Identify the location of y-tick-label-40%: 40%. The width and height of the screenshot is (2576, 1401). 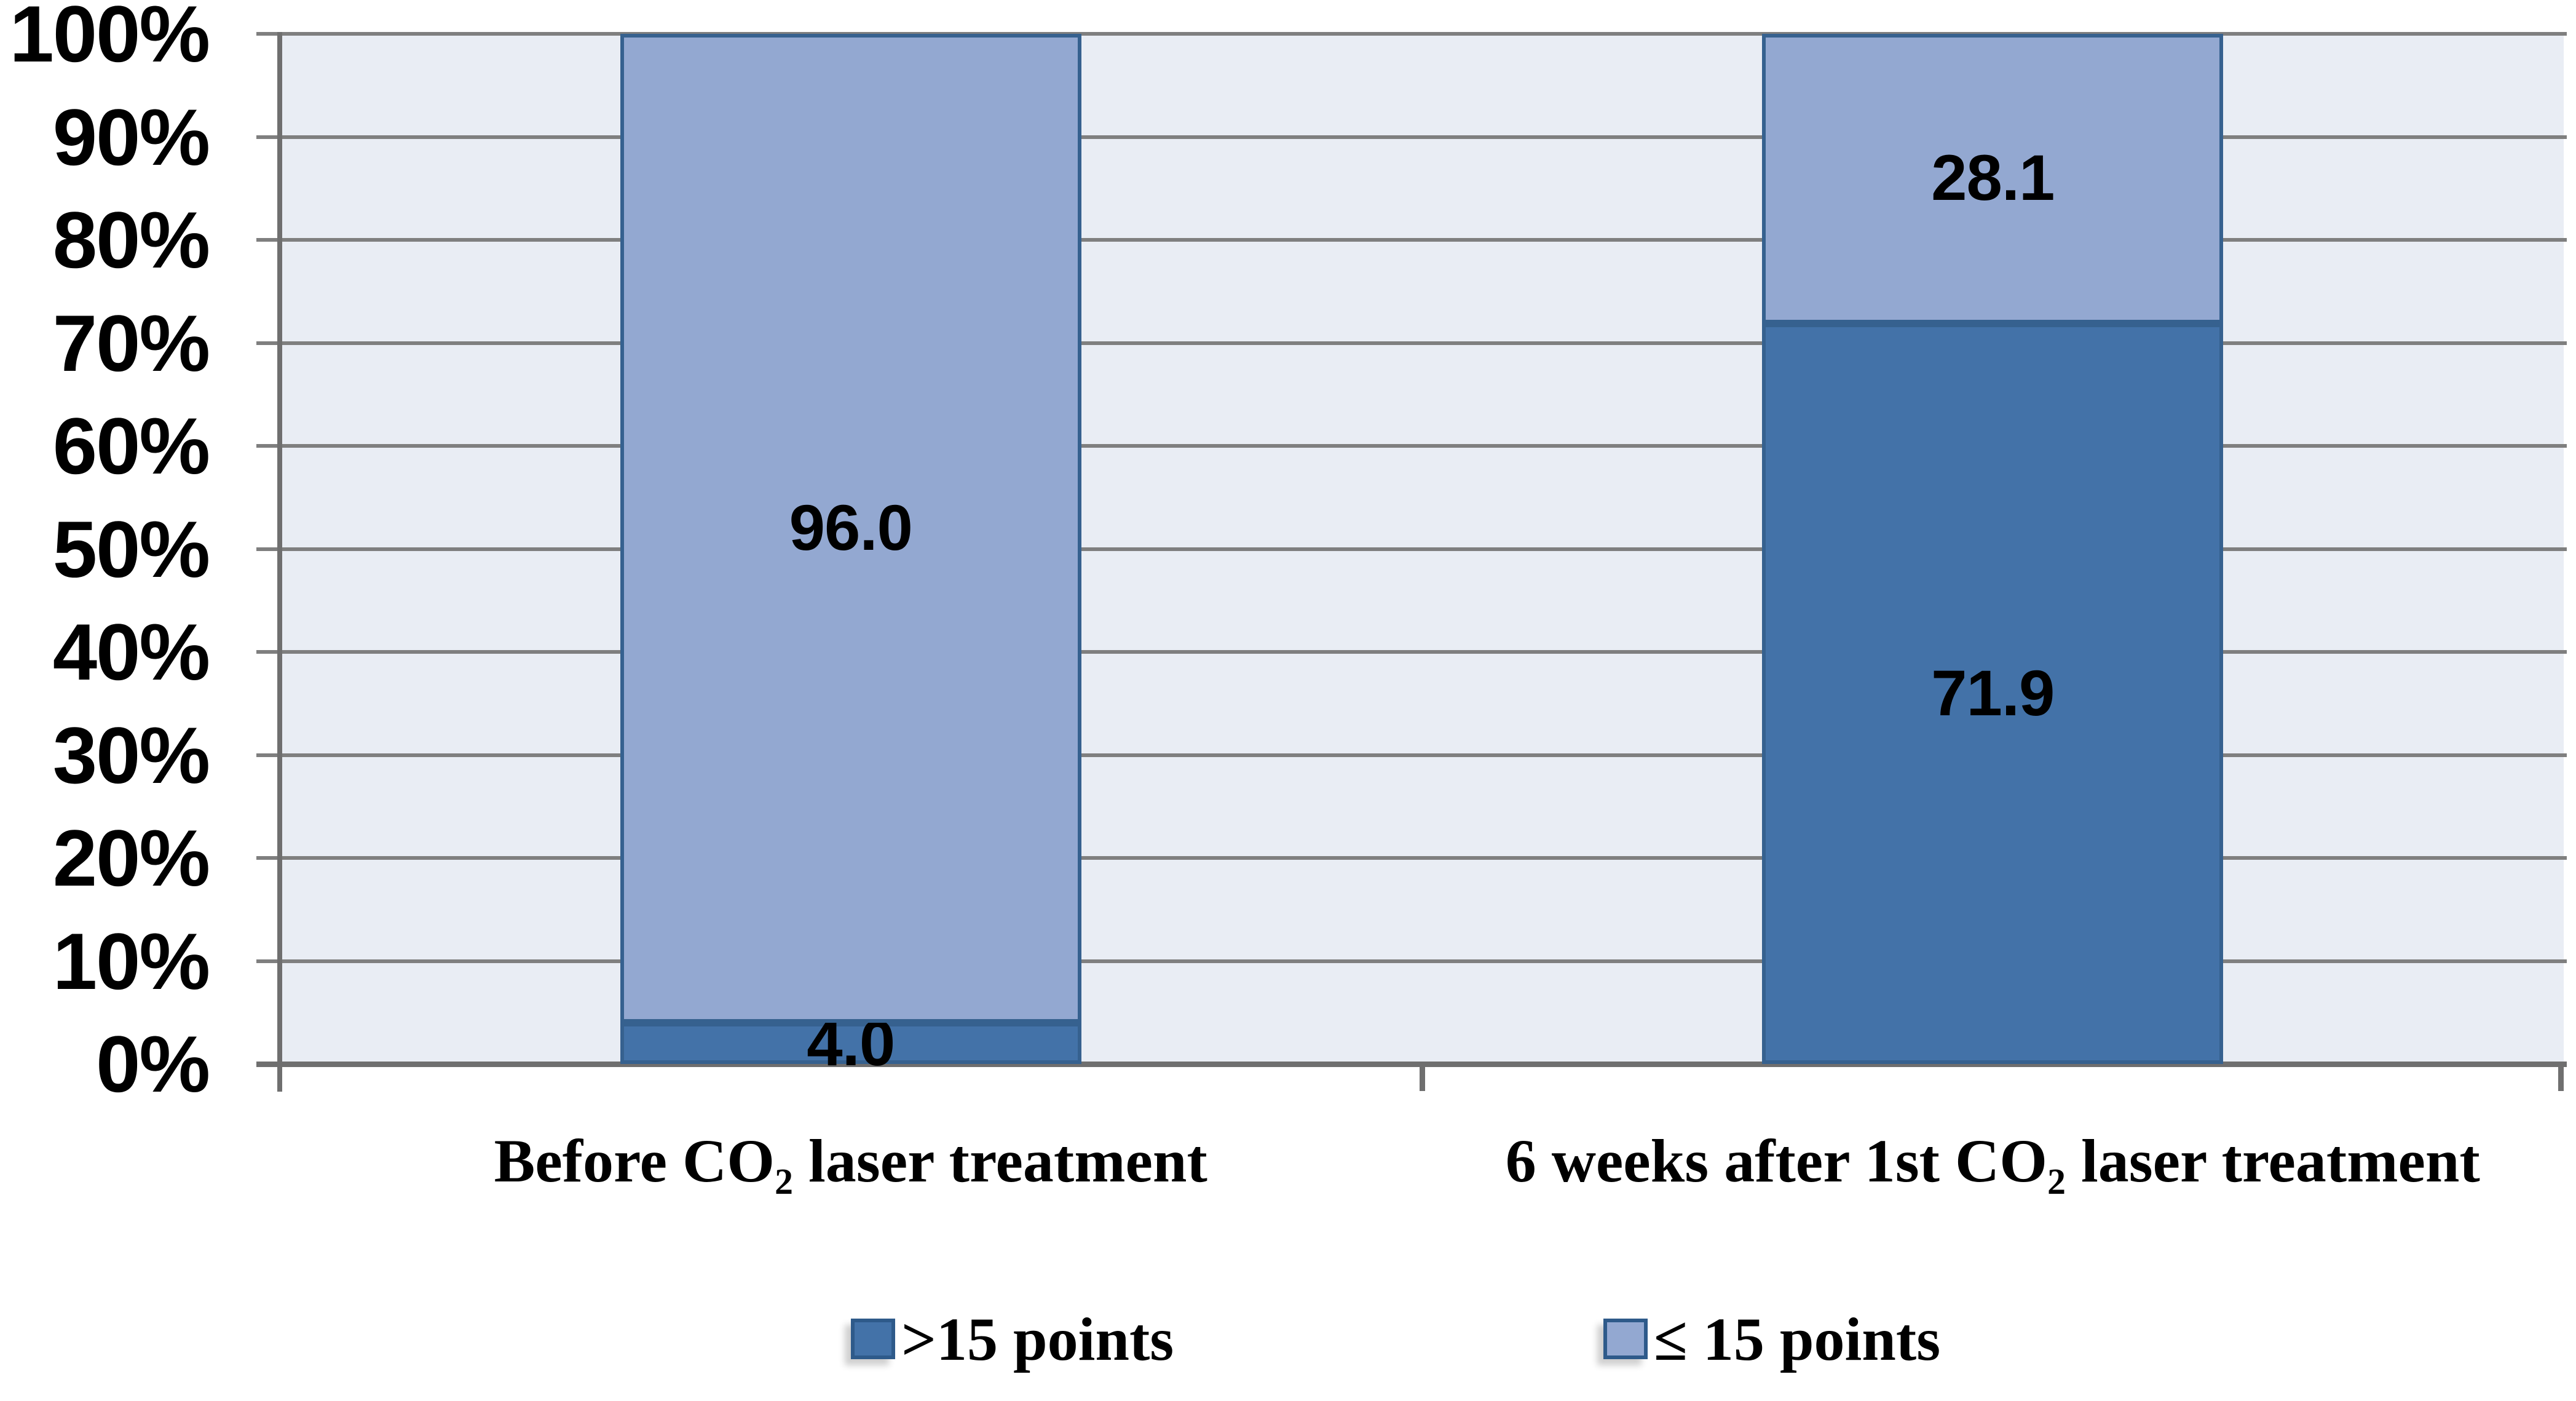
(131, 652).